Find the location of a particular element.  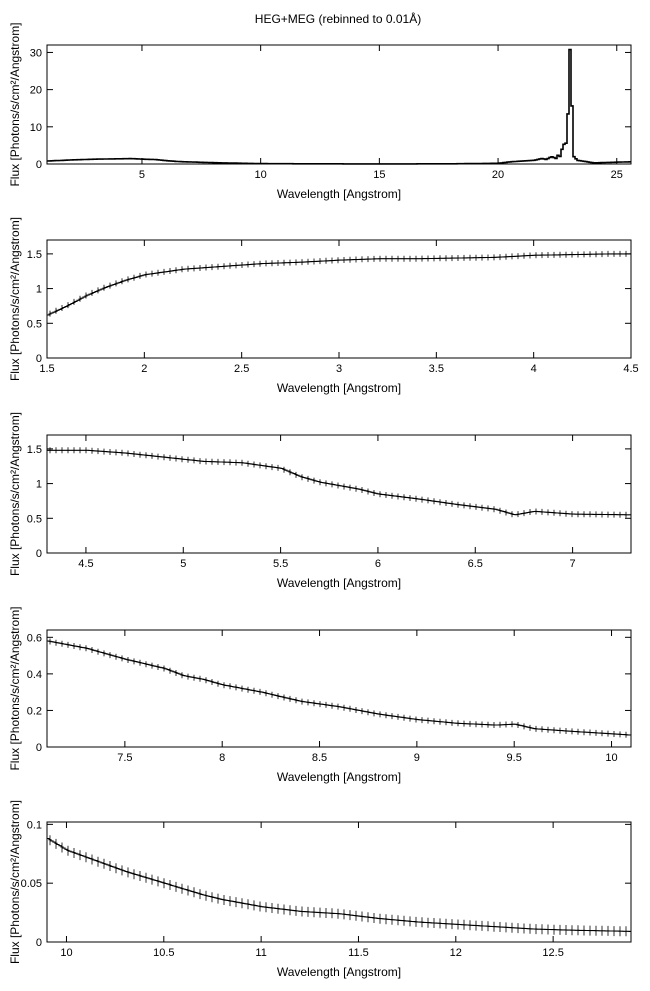

x-tick-label: 3.5 is located at coordinates (436, 369).